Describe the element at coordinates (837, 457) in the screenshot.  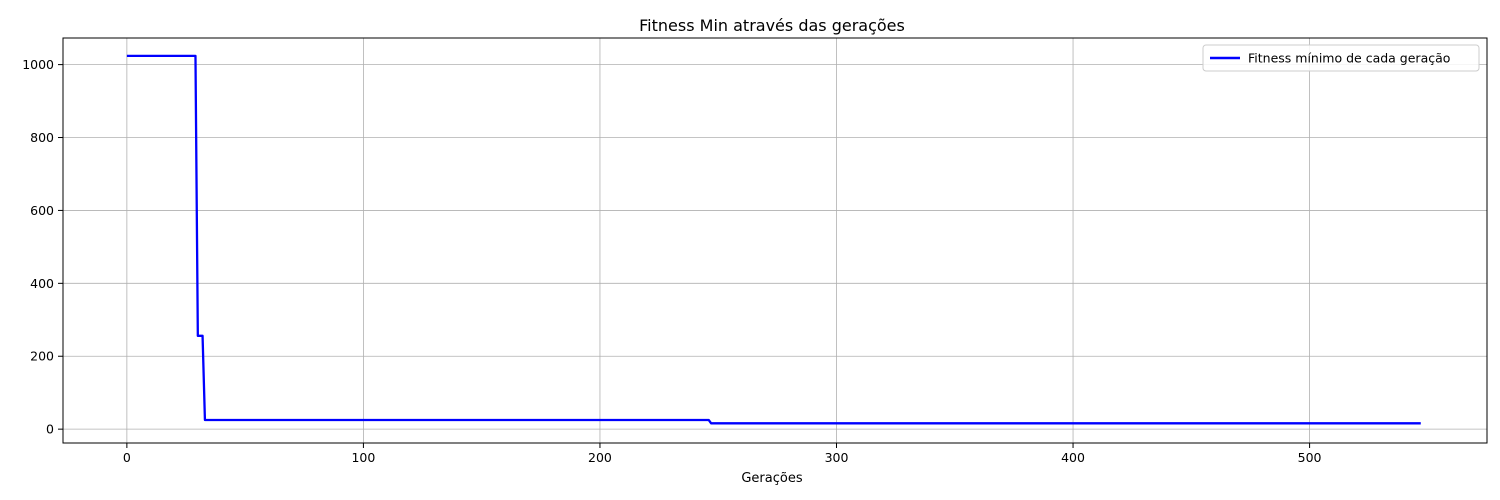
I see `x-tick-label: 300` at that location.